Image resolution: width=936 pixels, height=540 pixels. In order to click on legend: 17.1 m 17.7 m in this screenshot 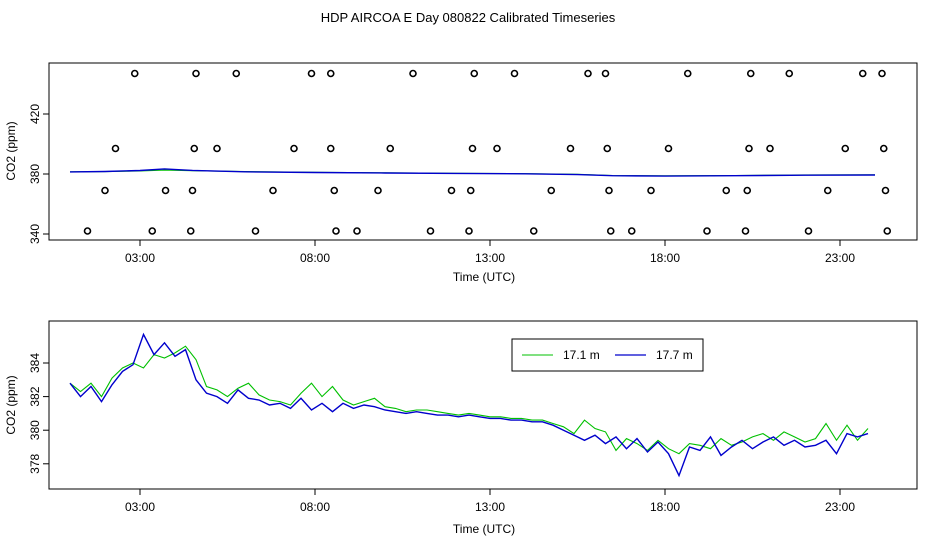, I will do `click(607, 355)`.